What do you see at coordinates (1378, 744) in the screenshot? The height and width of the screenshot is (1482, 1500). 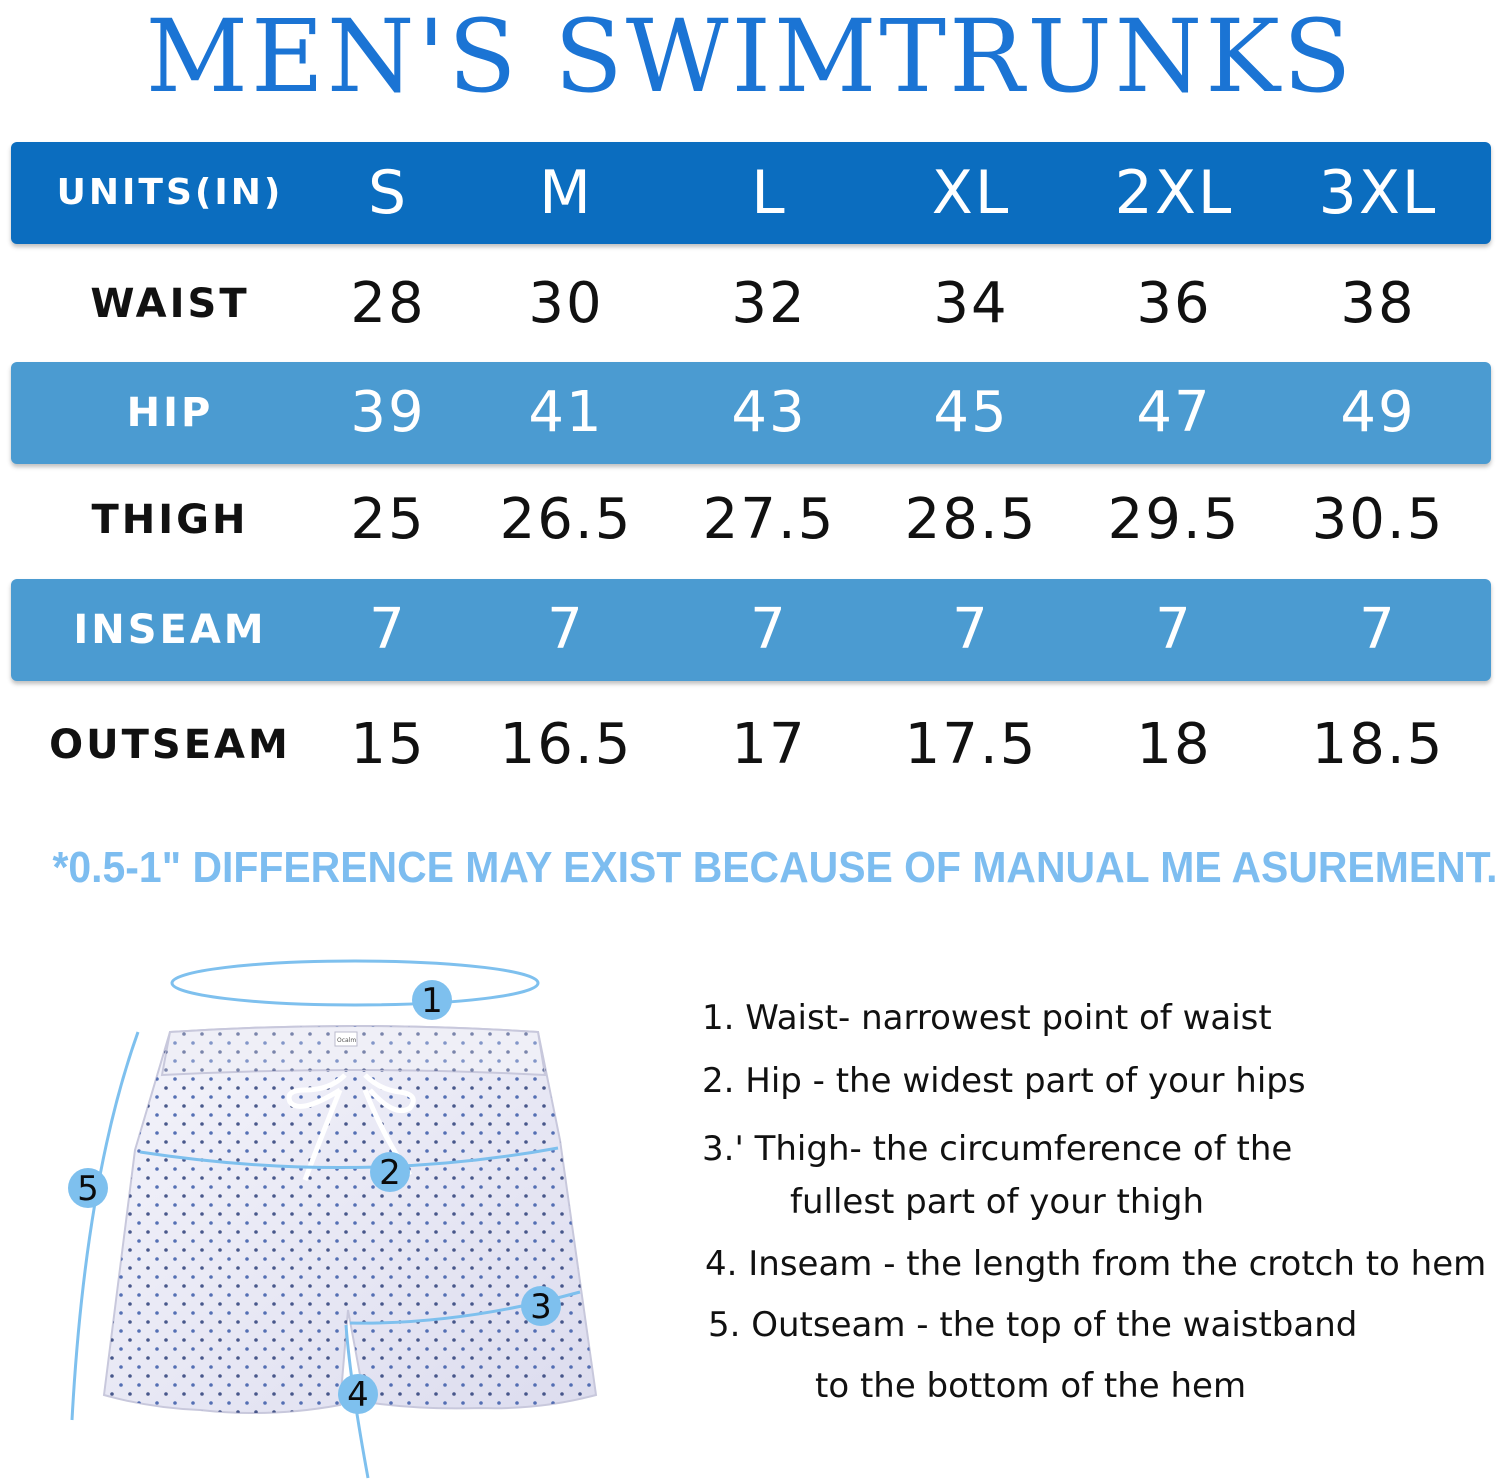 I see `table-cell: 18.5` at bounding box center [1378, 744].